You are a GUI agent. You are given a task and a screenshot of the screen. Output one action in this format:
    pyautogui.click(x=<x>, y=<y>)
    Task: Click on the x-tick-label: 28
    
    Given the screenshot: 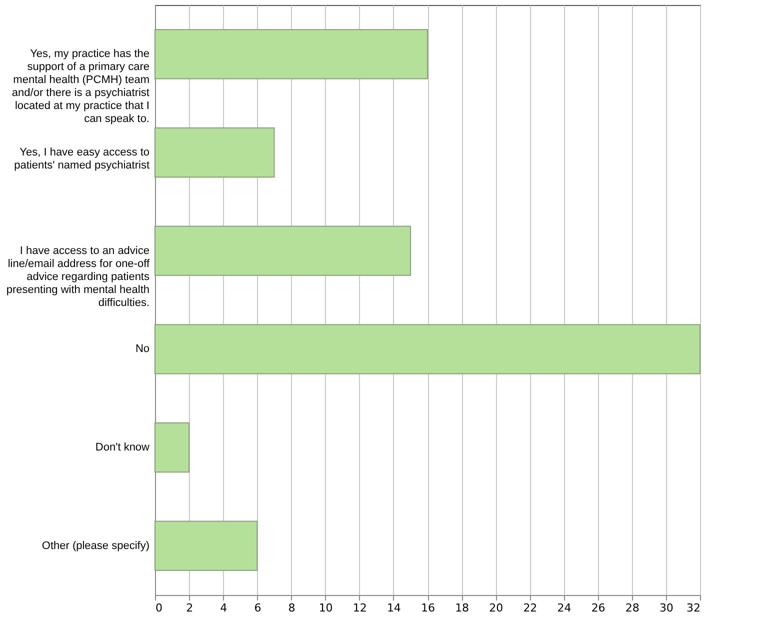 What is the action you would take?
    pyautogui.click(x=632, y=608)
    